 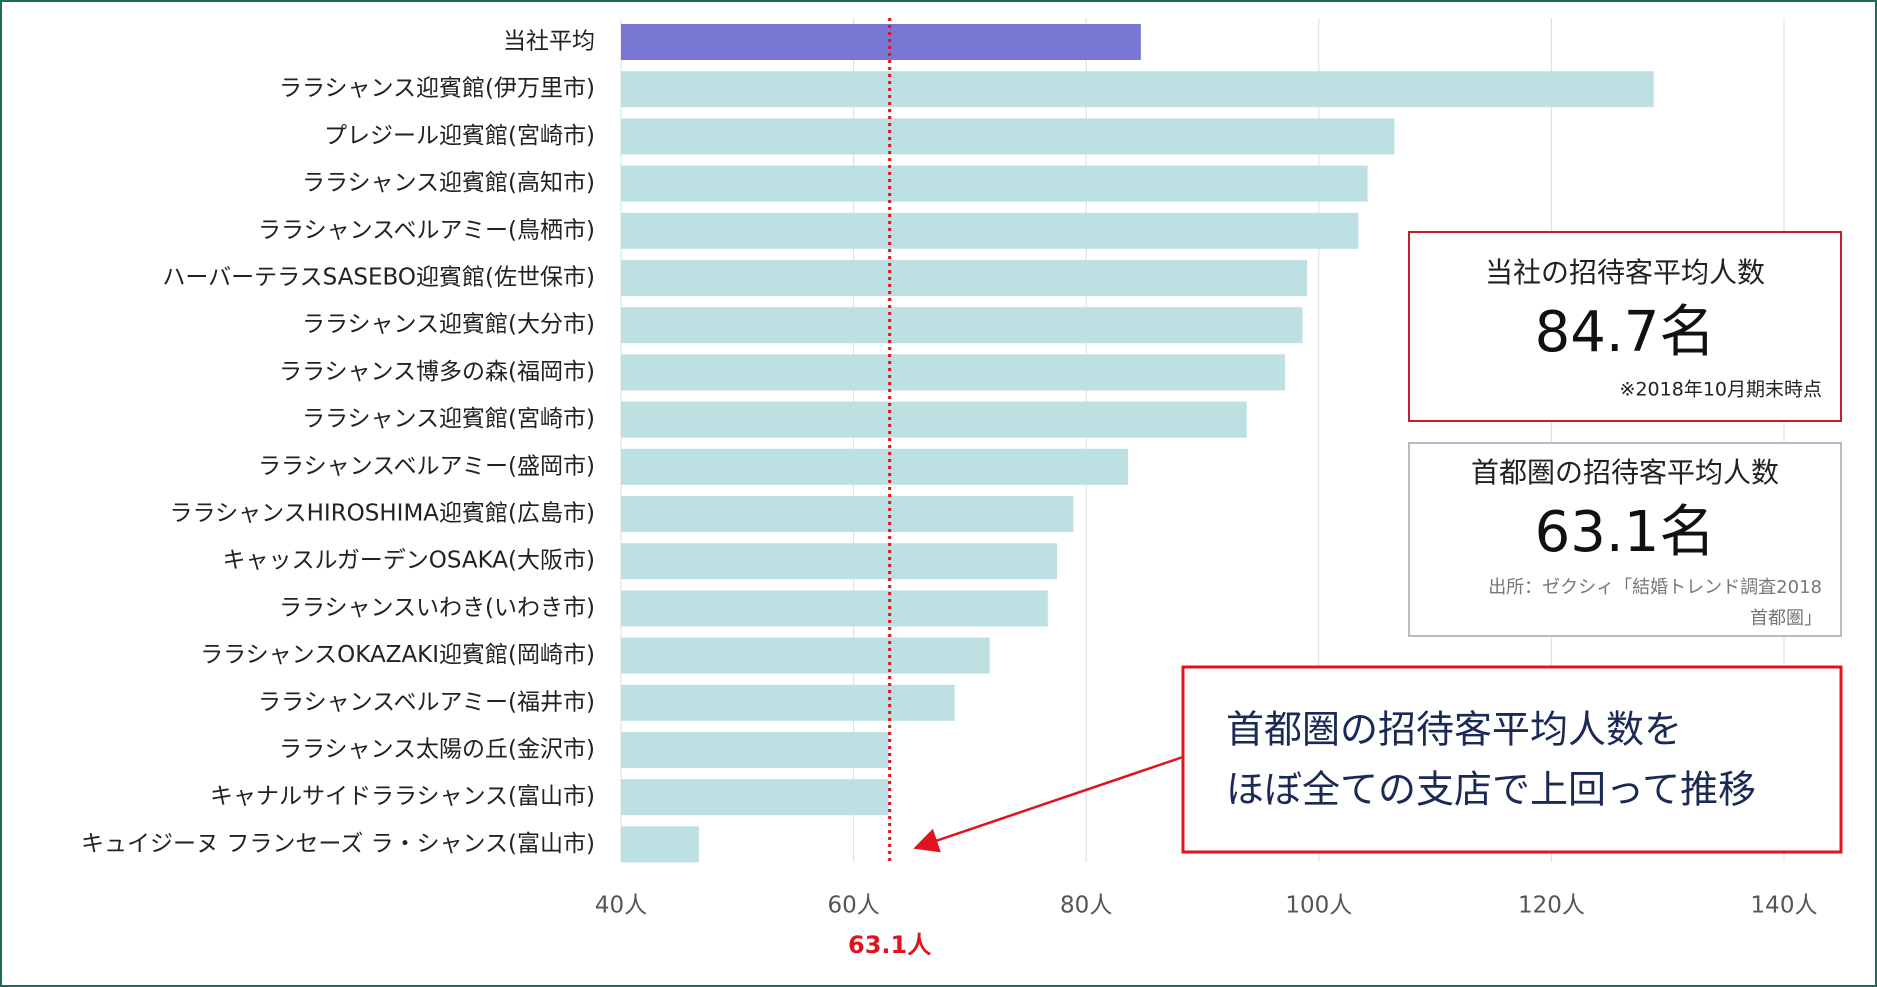 What do you see at coordinates (459, 136) in the screenshot?
I see `category-label: プレジール迎賓館(宮崎市)` at bounding box center [459, 136].